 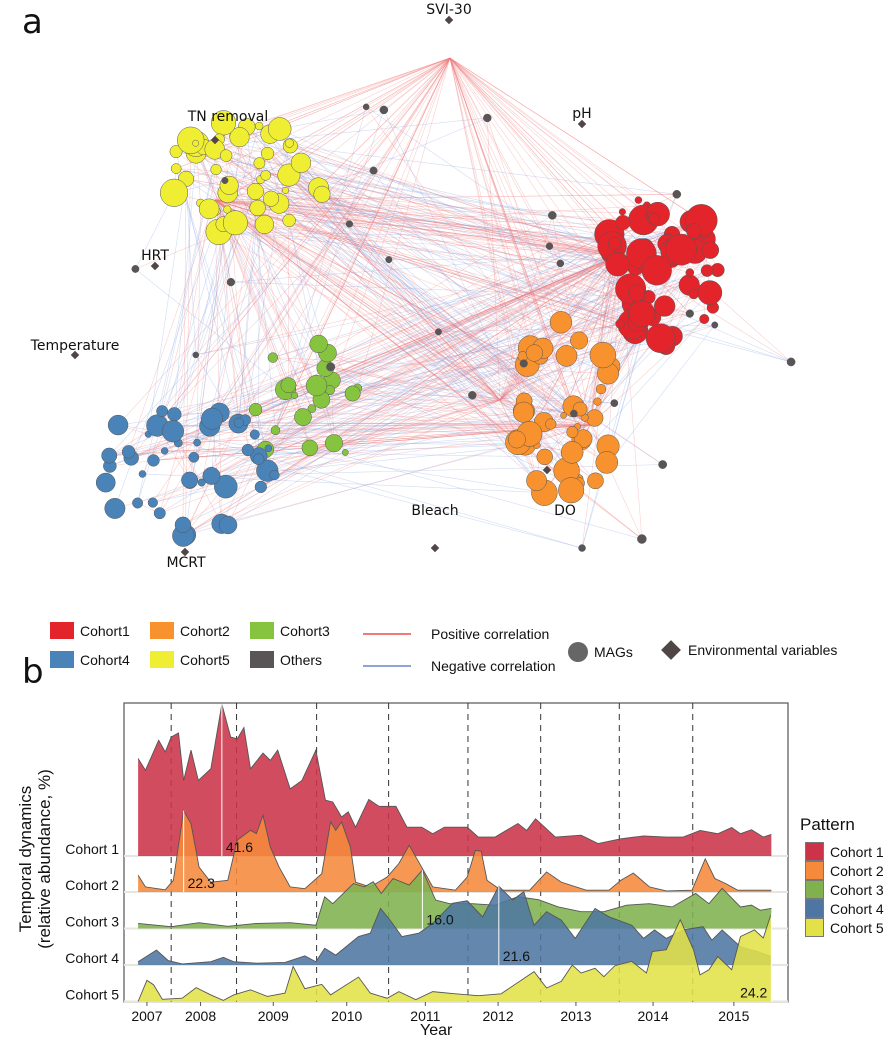 What do you see at coordinates (436, 1030) in the screenshot?
I see `x-axis-label: Year` at bounding box center [436, 1030].